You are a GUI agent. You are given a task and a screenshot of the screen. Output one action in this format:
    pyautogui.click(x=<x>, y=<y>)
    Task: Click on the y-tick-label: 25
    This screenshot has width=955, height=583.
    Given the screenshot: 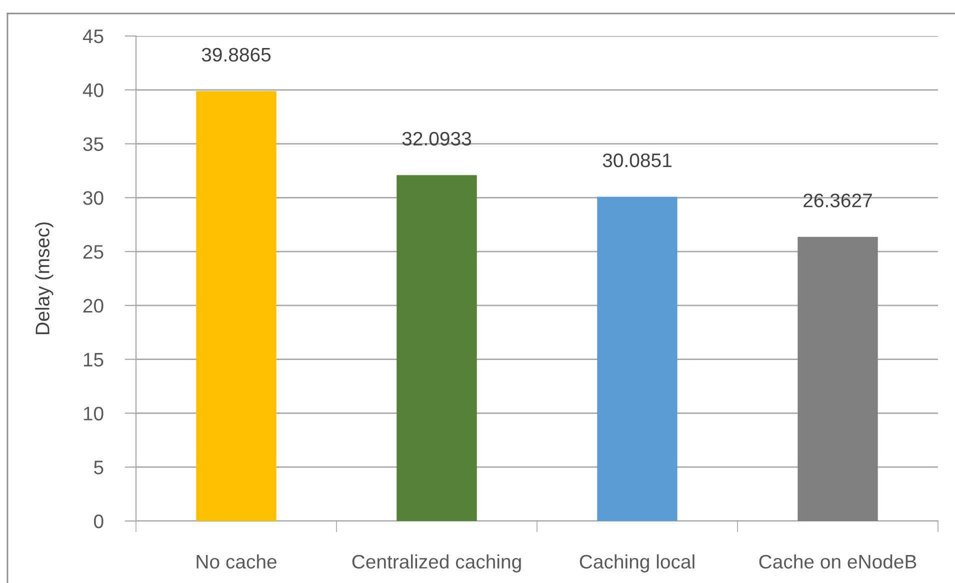 What is the action you would take?
    pyautogui.click(x=93, y=252)
    